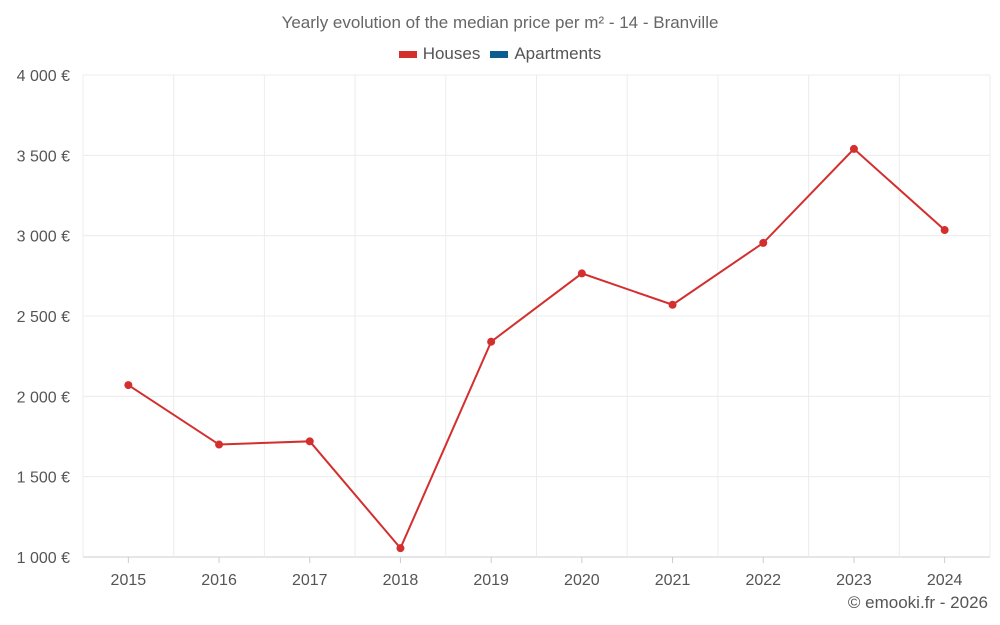 This screenshot has height=625, width=1000. I want to click on x-tick-label: 2018, so click(401, 580).